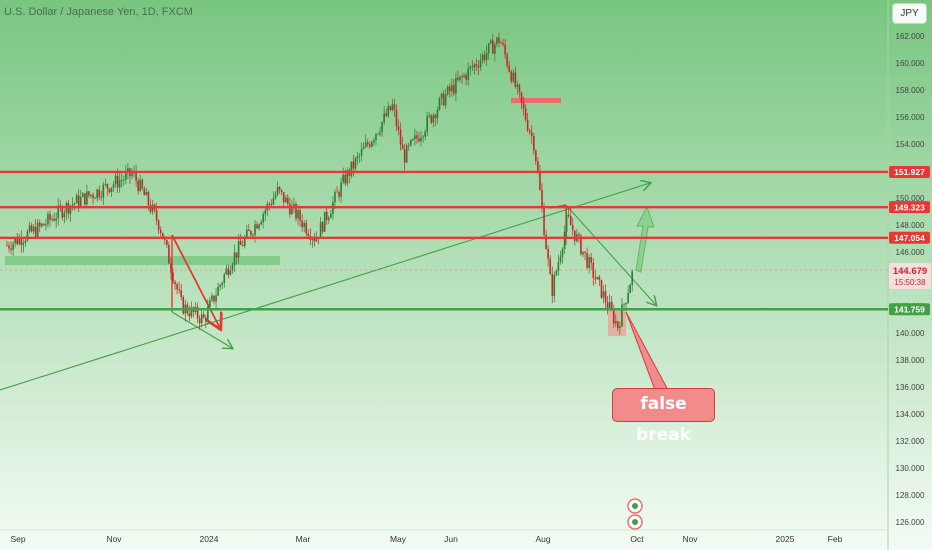  I want to click on time-tick-label: May, so click(398, 539).